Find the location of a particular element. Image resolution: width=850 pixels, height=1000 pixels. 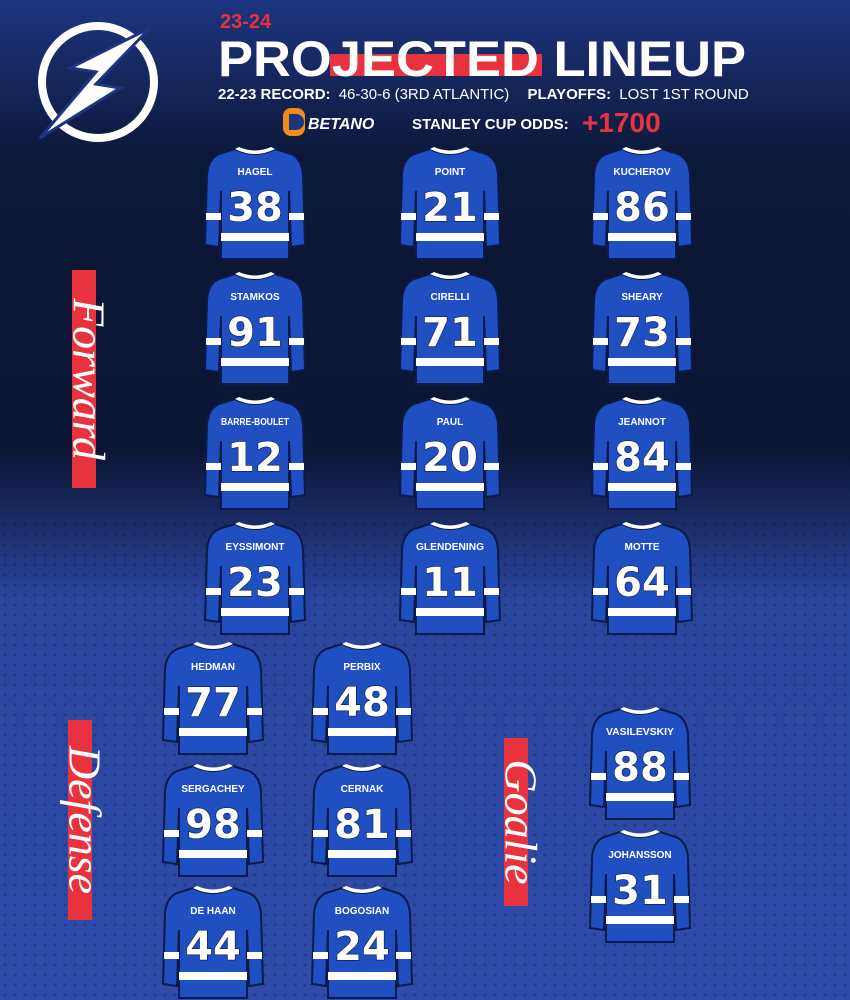

player-name: DE HAAN is located at coordinates (213, 911).